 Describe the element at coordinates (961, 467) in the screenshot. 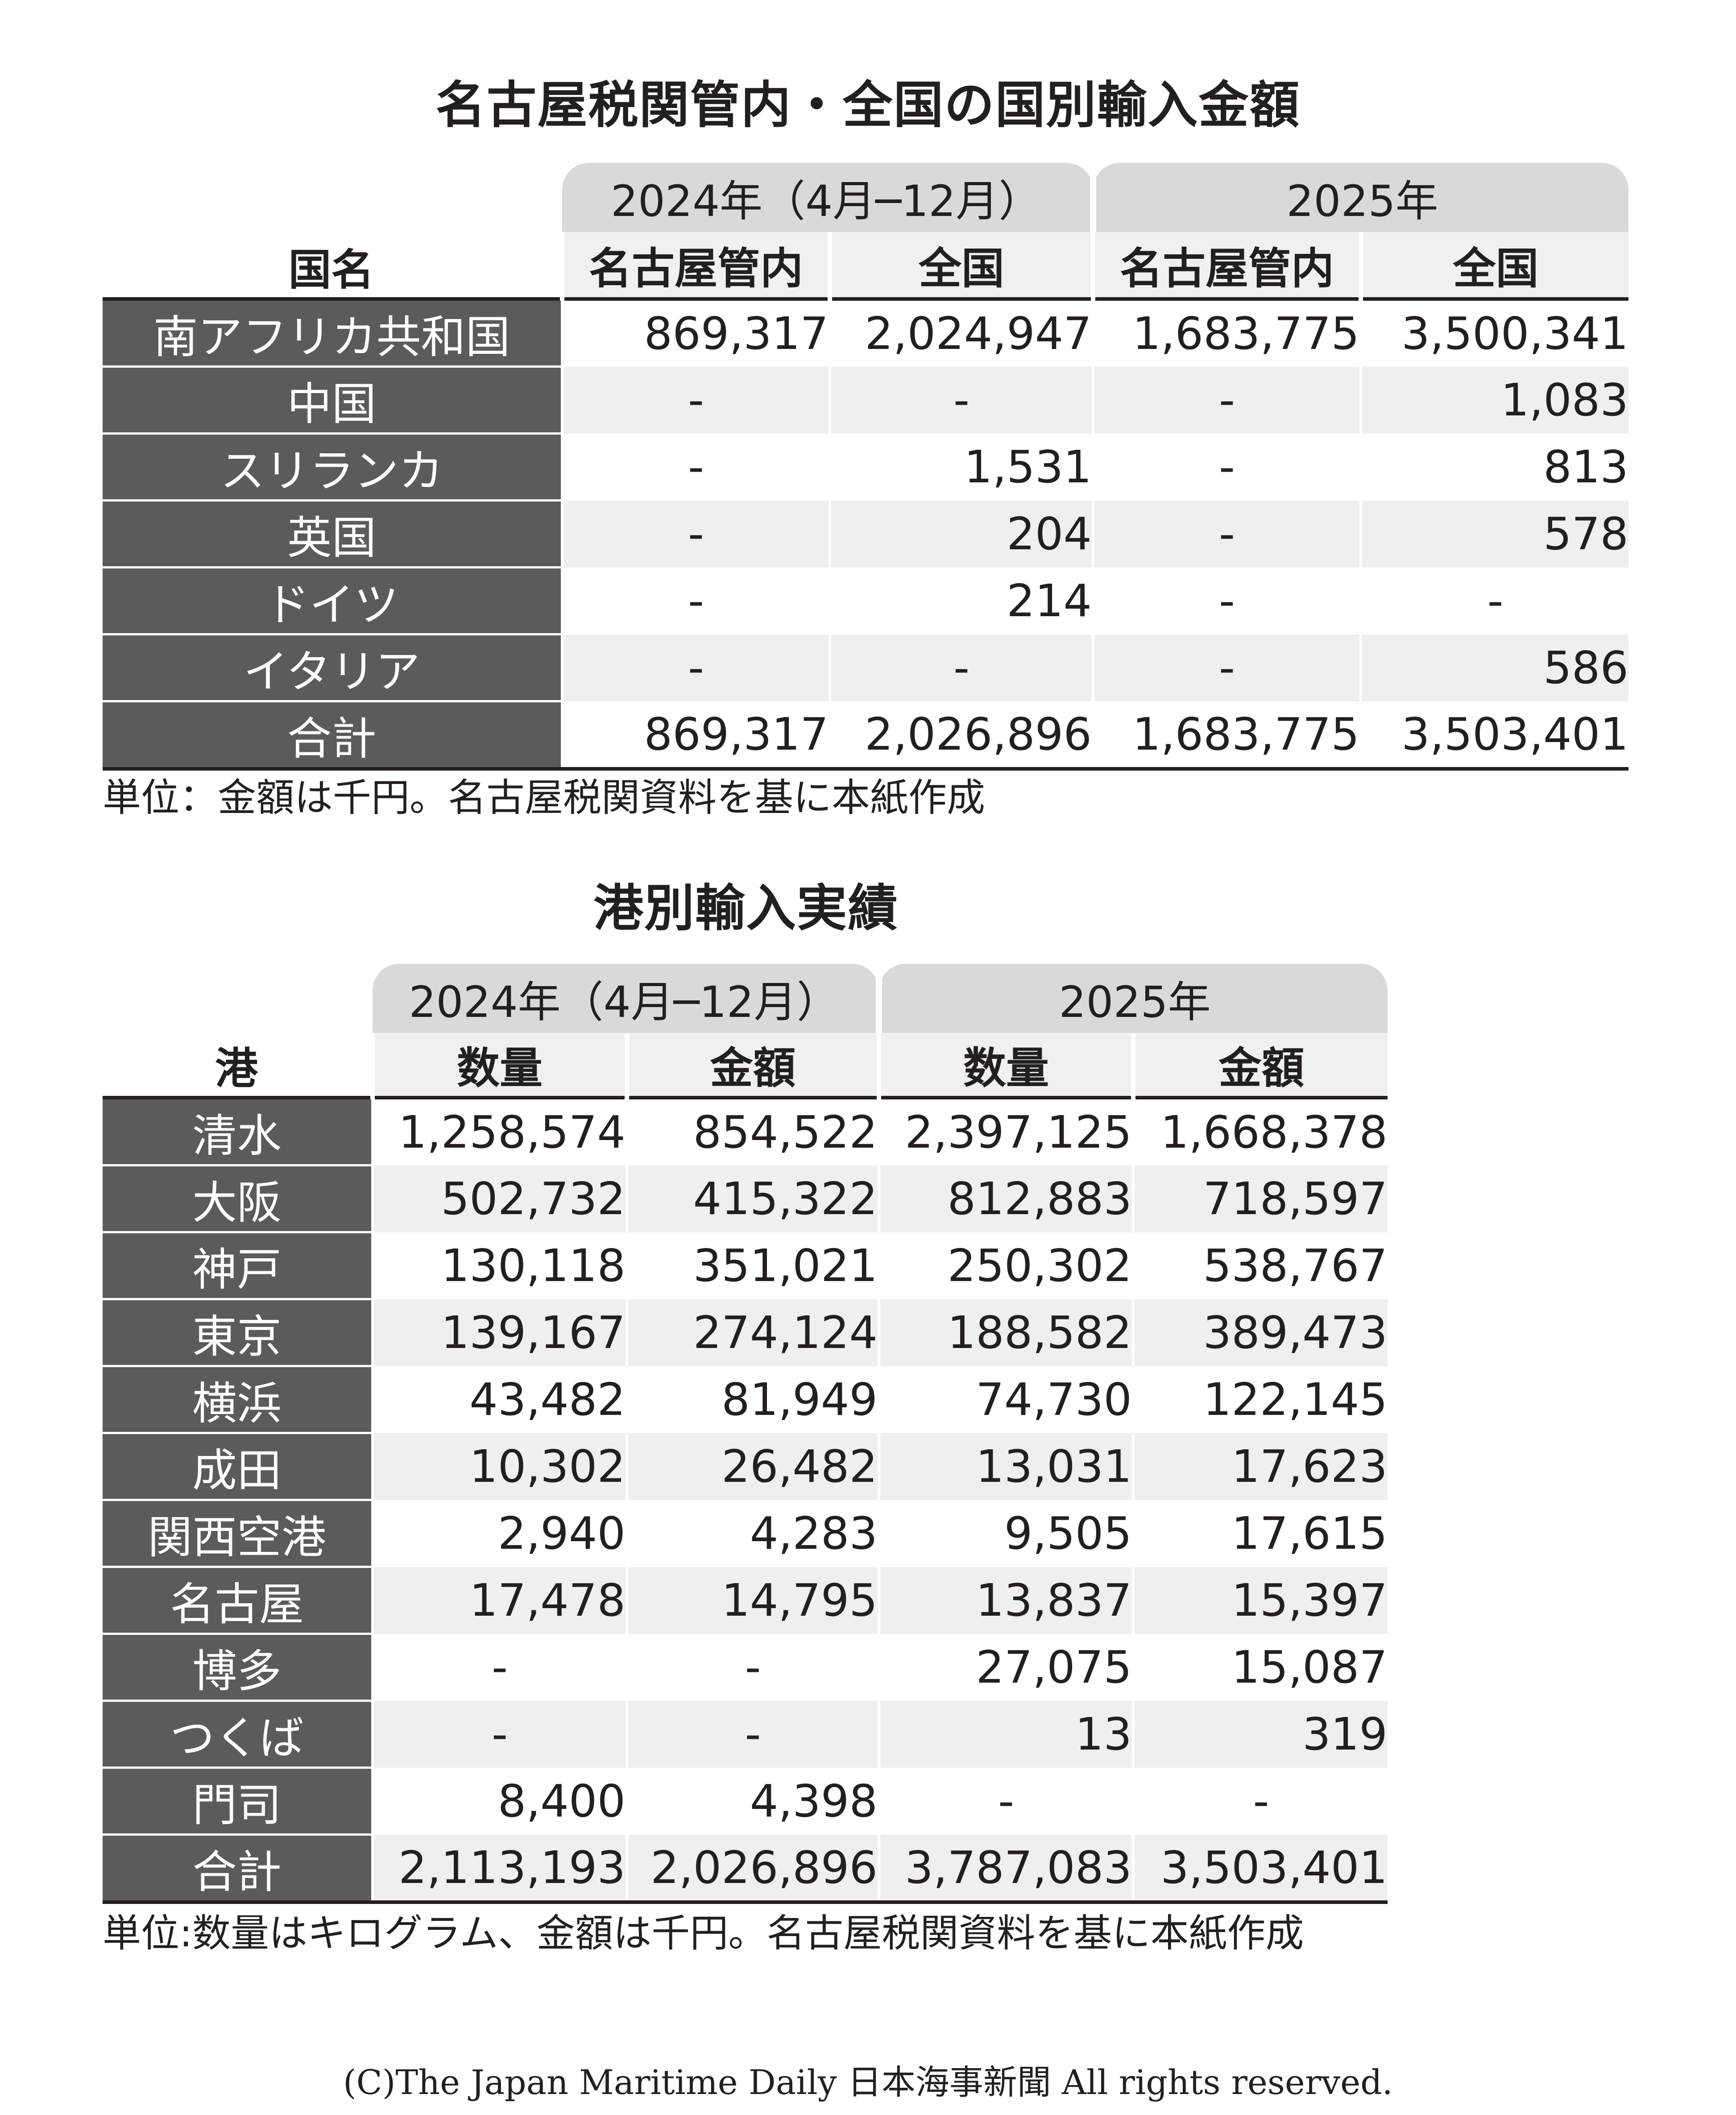

I see `table-cell: 1,531` at that location.